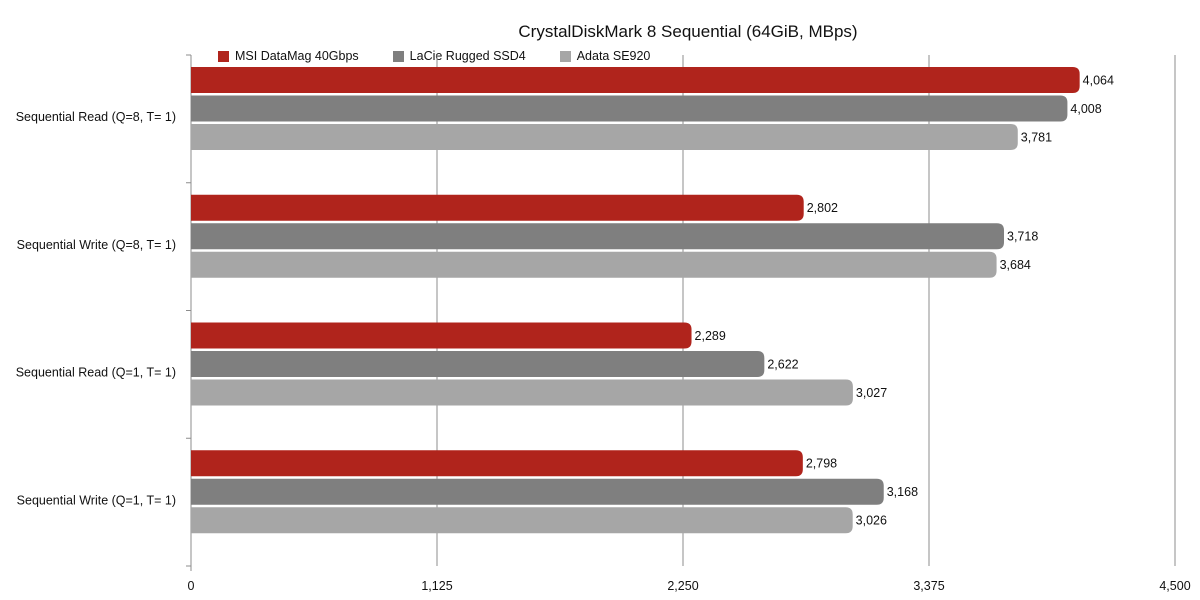 This screenshot has height=600, width=1200. Describe the element at coordinates (1015, 265) in the screenshot. I see `data-label: 3,684` at that location.